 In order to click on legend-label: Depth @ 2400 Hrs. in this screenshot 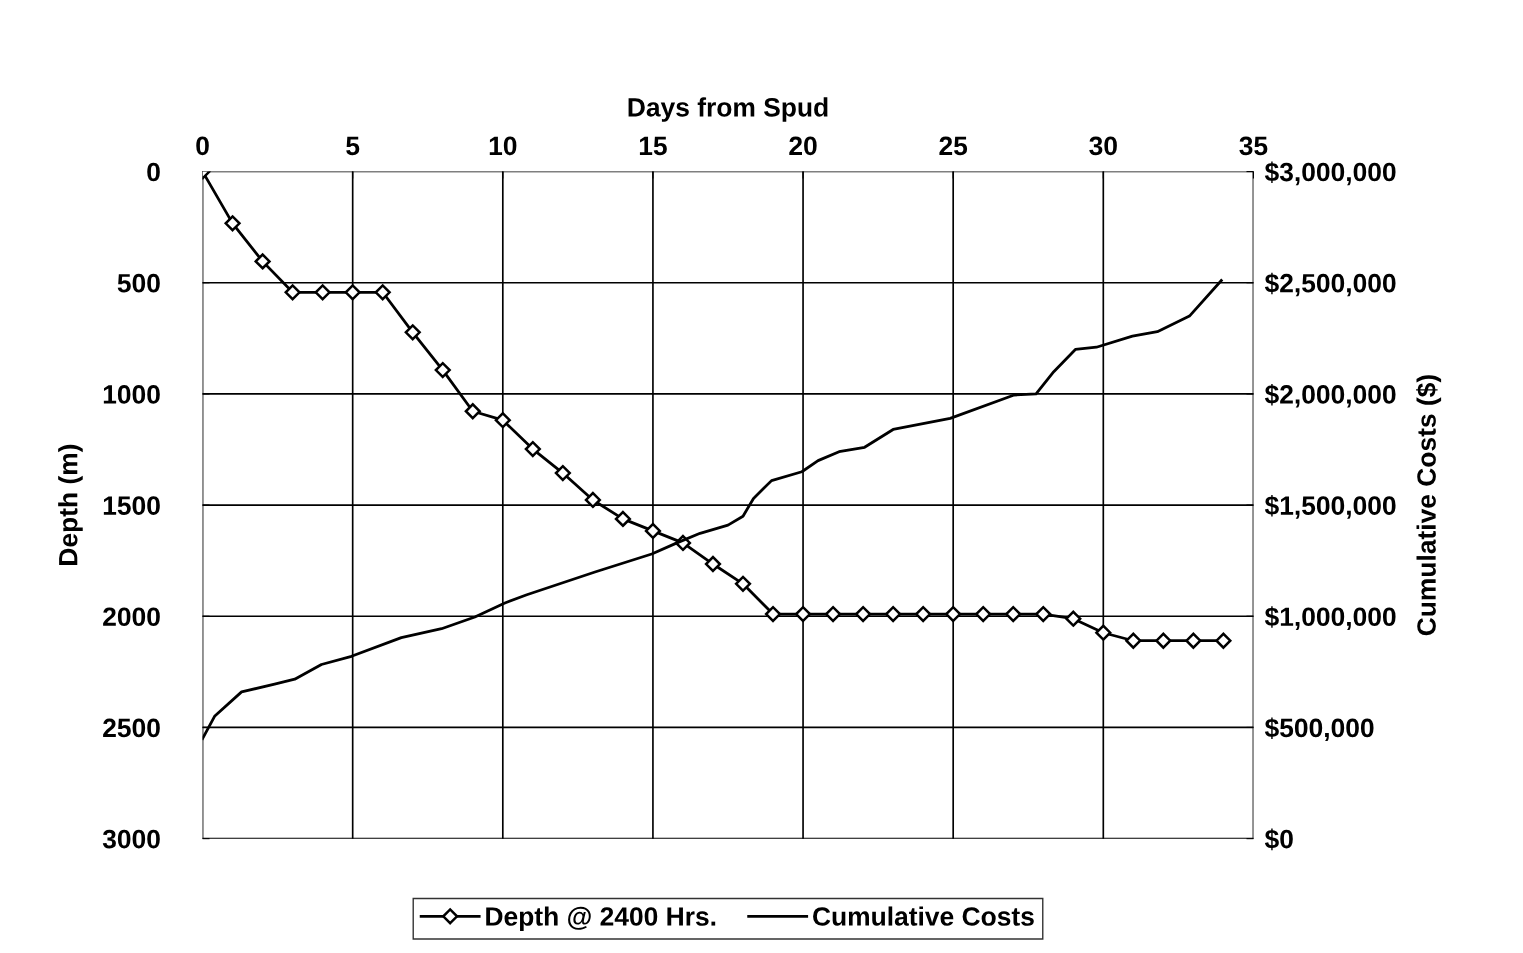, I will do `click(601, 919)`.